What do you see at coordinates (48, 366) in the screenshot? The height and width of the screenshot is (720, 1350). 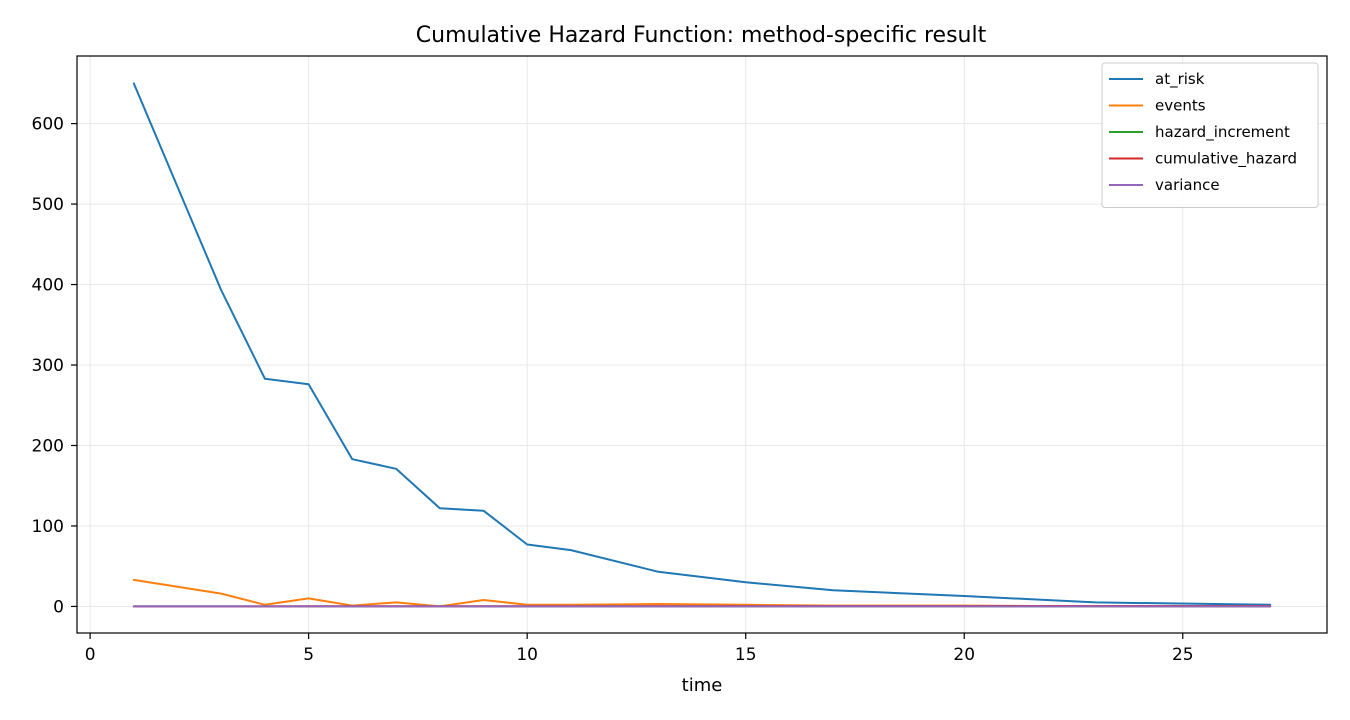 I see `y-tick-label: 300` at bounding box center [48, 366].